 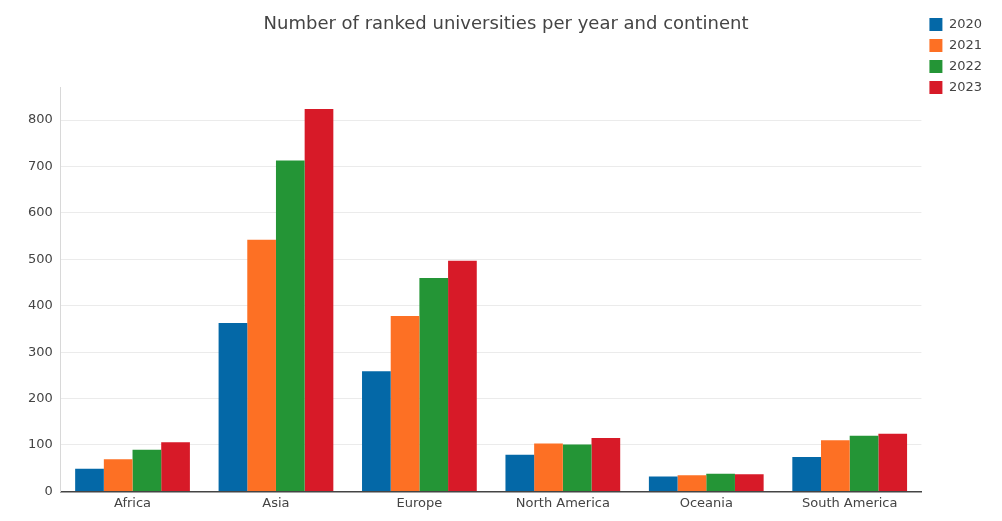 I want to click on x-tick-label: Africa, so click(x=132, y=502).